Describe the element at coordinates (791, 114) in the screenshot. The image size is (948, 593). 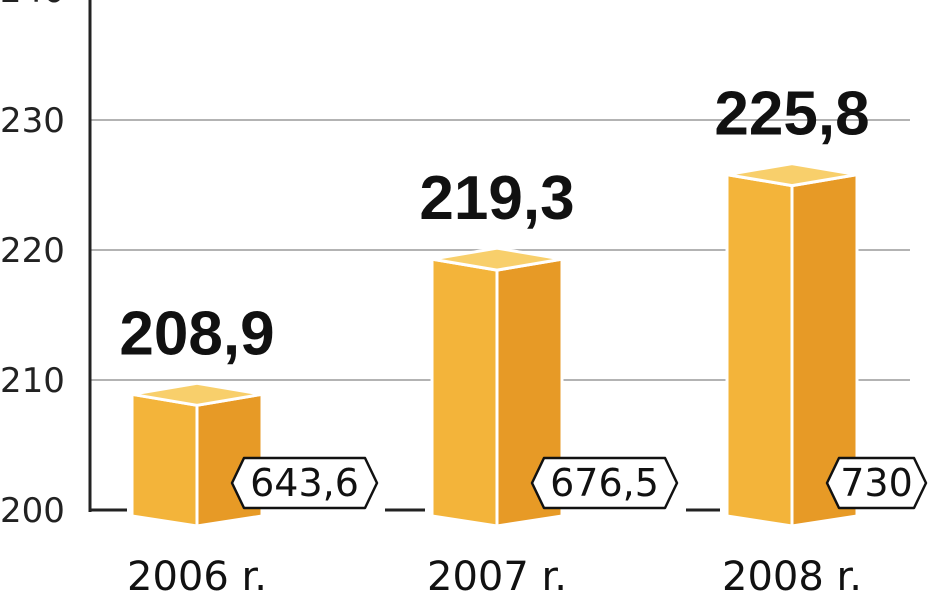
I see `value-label: 225,8` at that location.